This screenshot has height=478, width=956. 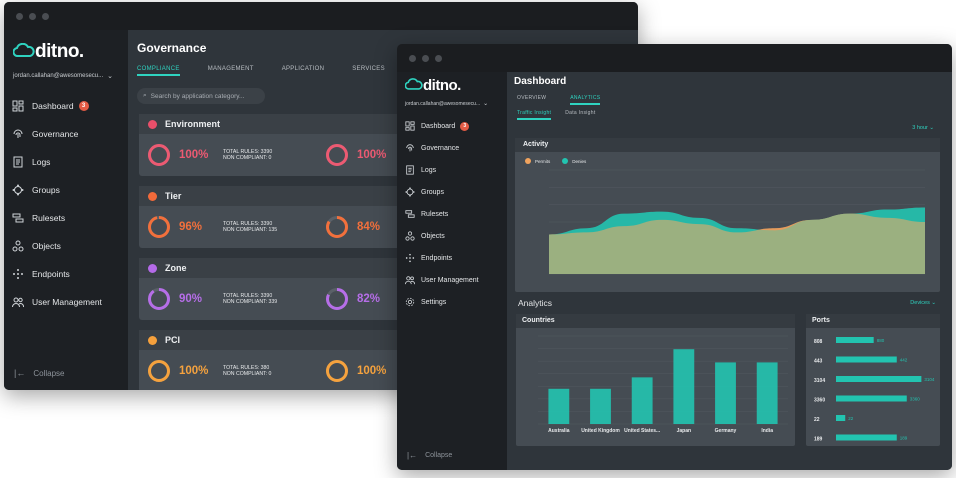 I want to click on analytics-filter-select: Devices ⌄, so click(x=923, y=303).